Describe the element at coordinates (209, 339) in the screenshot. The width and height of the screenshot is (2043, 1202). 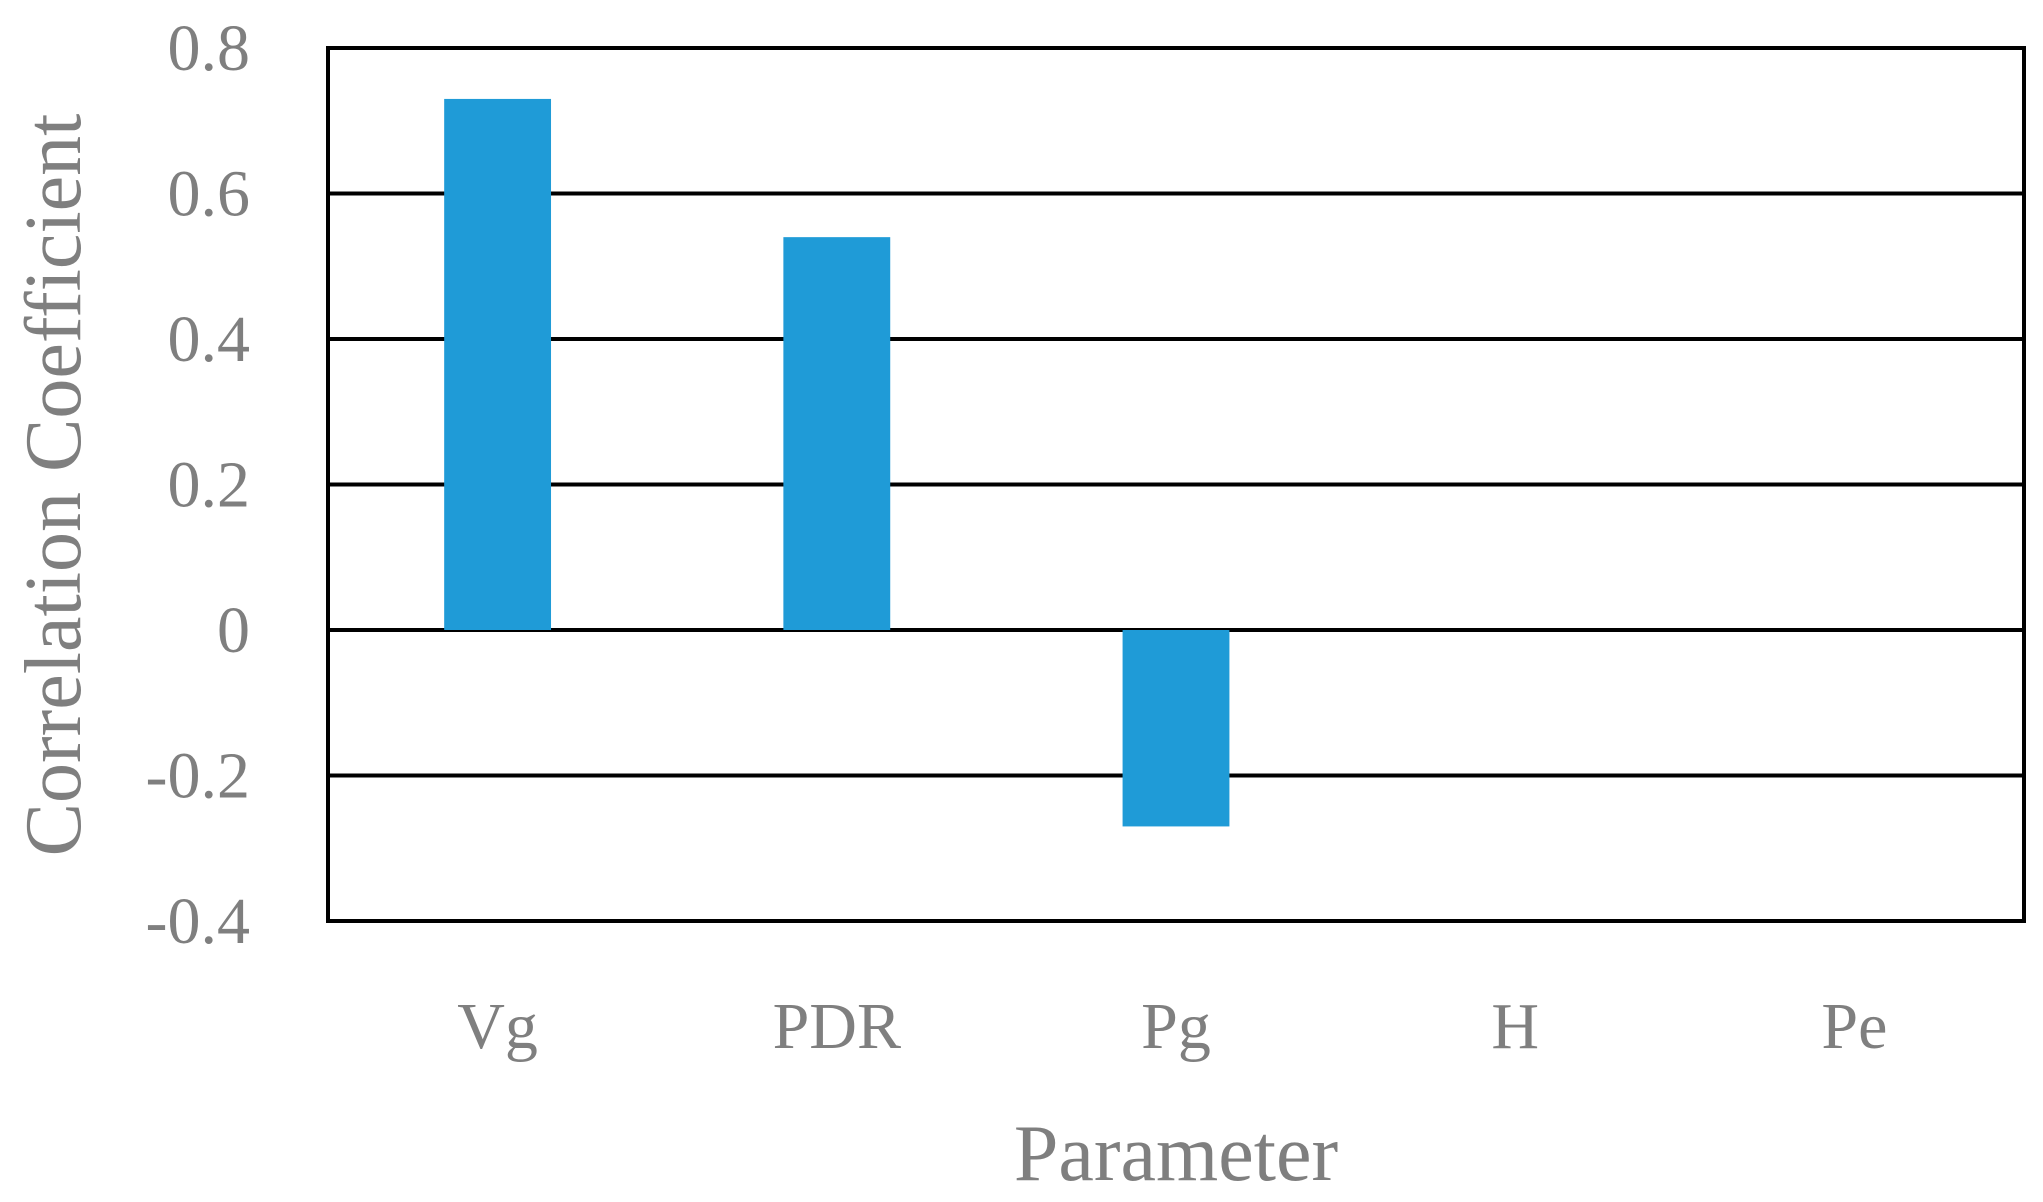
I see `y-tick-label: 0.4` at that location.